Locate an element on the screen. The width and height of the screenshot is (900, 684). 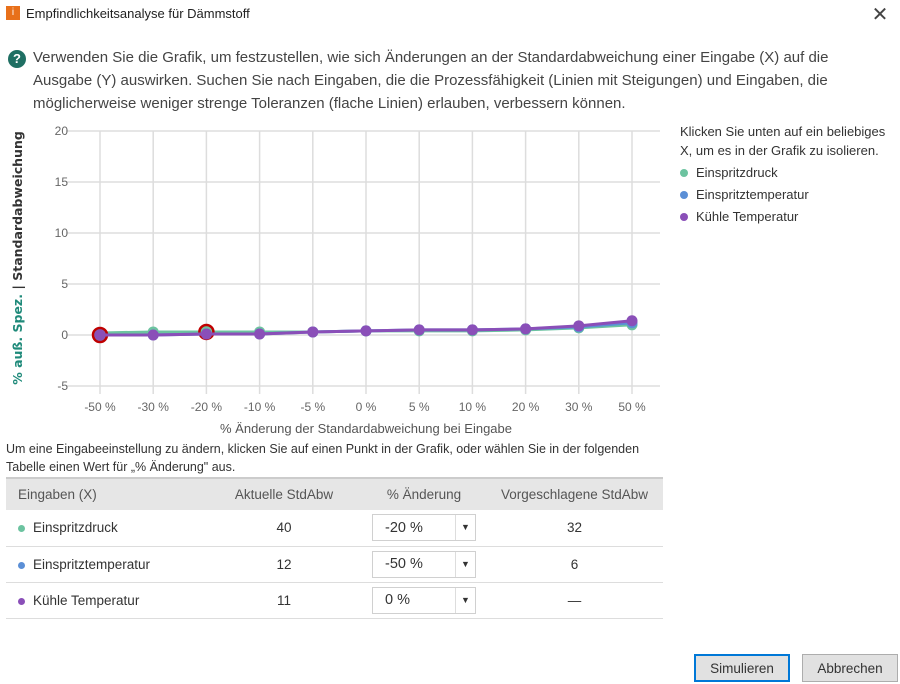
x-tick-label: 10 % is located at coordinates (473, 407).